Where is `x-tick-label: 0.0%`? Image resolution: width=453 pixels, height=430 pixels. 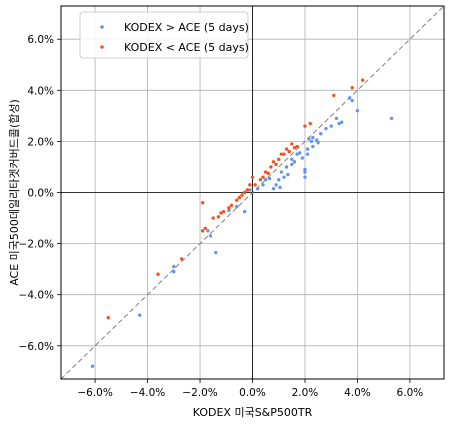
x-tick-label: 0.0% is located at coordinates (252, 393).